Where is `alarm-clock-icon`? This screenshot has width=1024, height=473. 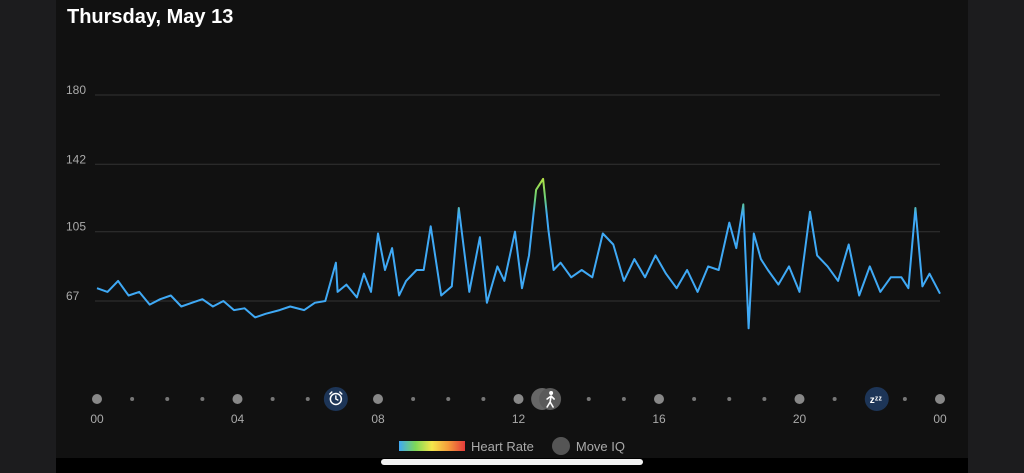
alarm-clock-icon is located at coordinates (335, 399).